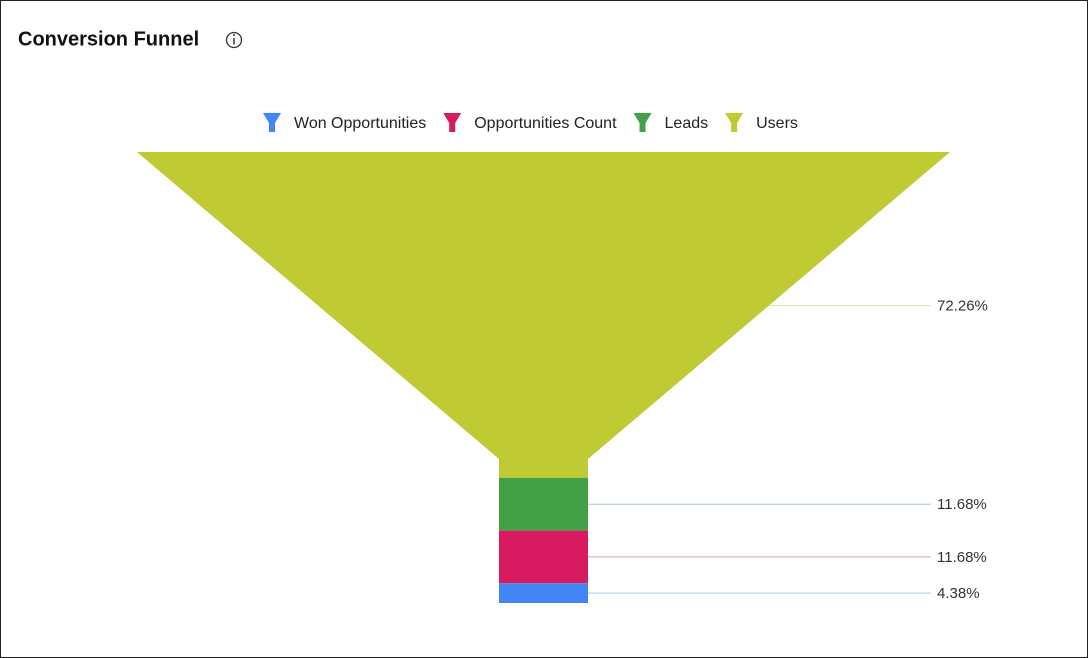  What do you see at coordinates (958, 593) in the screenshot?
I see `data-label: 4.38%` at bounding box center [958, 593].